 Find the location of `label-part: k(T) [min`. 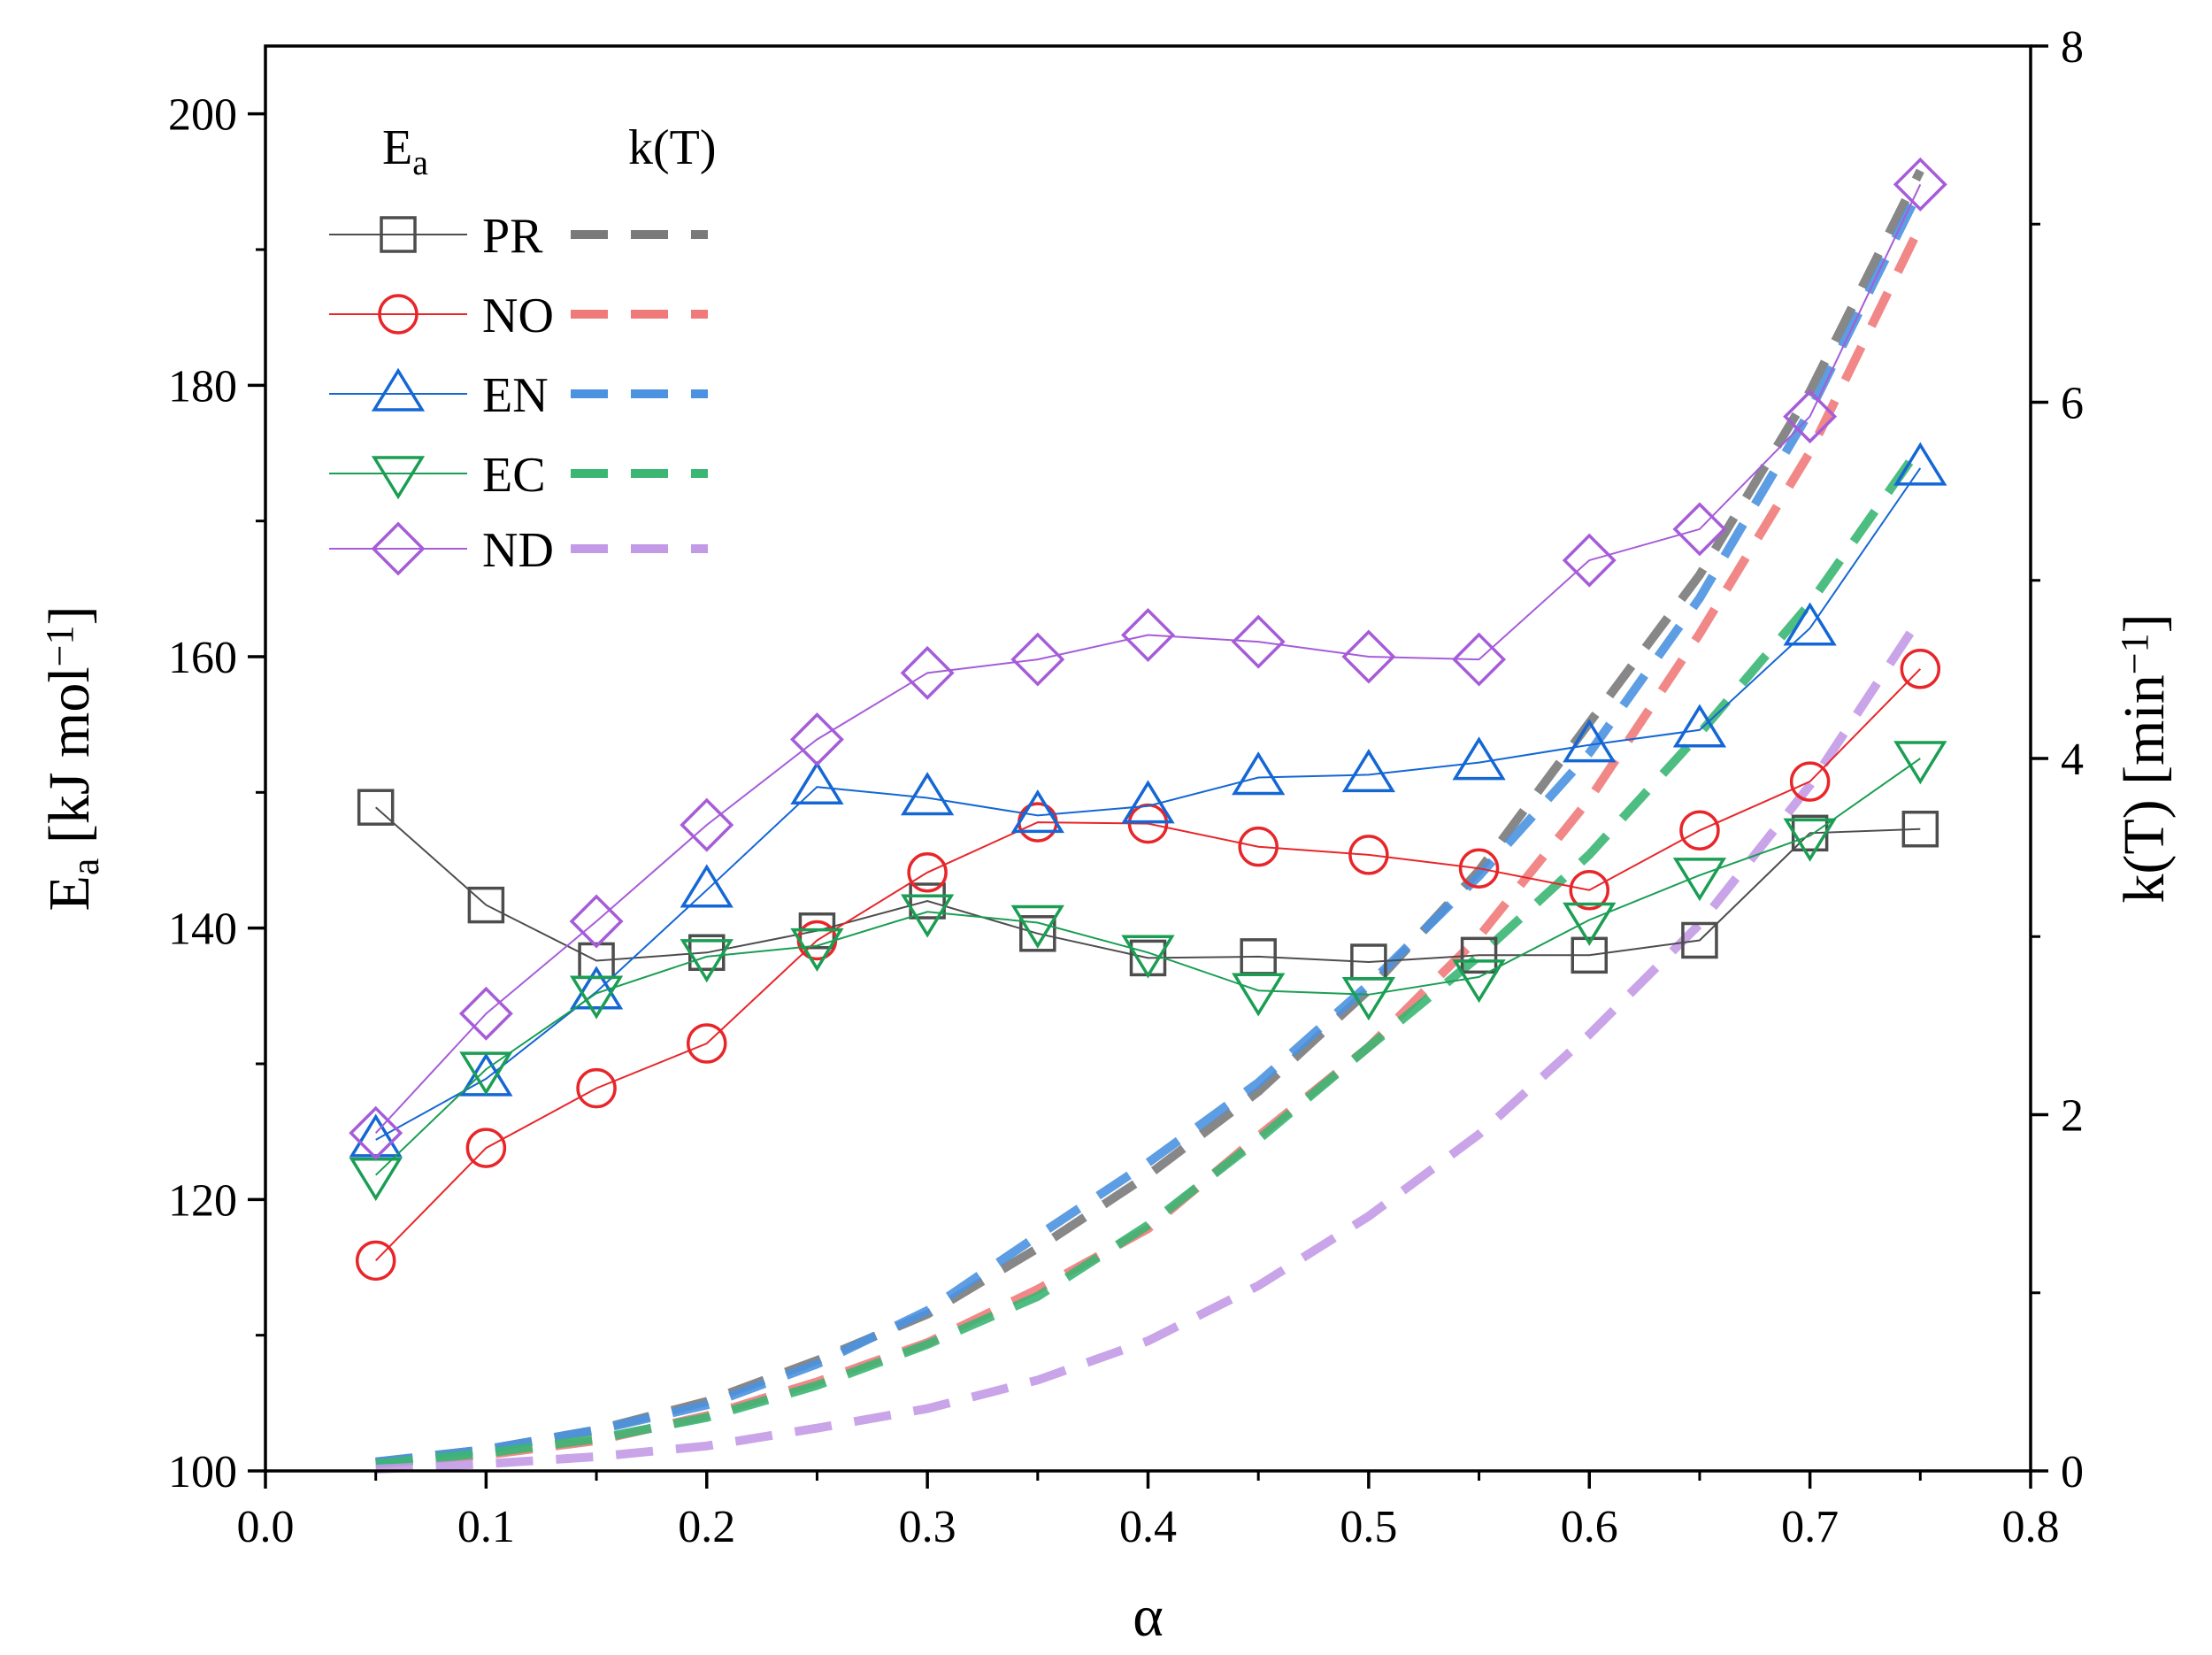

label-part: k(T) [min is located at coordinates (2144, 788).